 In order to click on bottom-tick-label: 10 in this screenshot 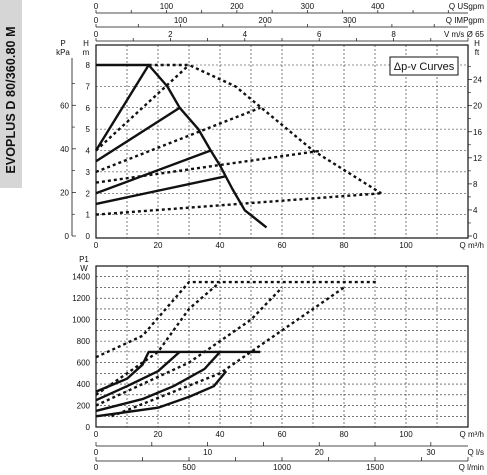, I will do `click(207, 452)`.